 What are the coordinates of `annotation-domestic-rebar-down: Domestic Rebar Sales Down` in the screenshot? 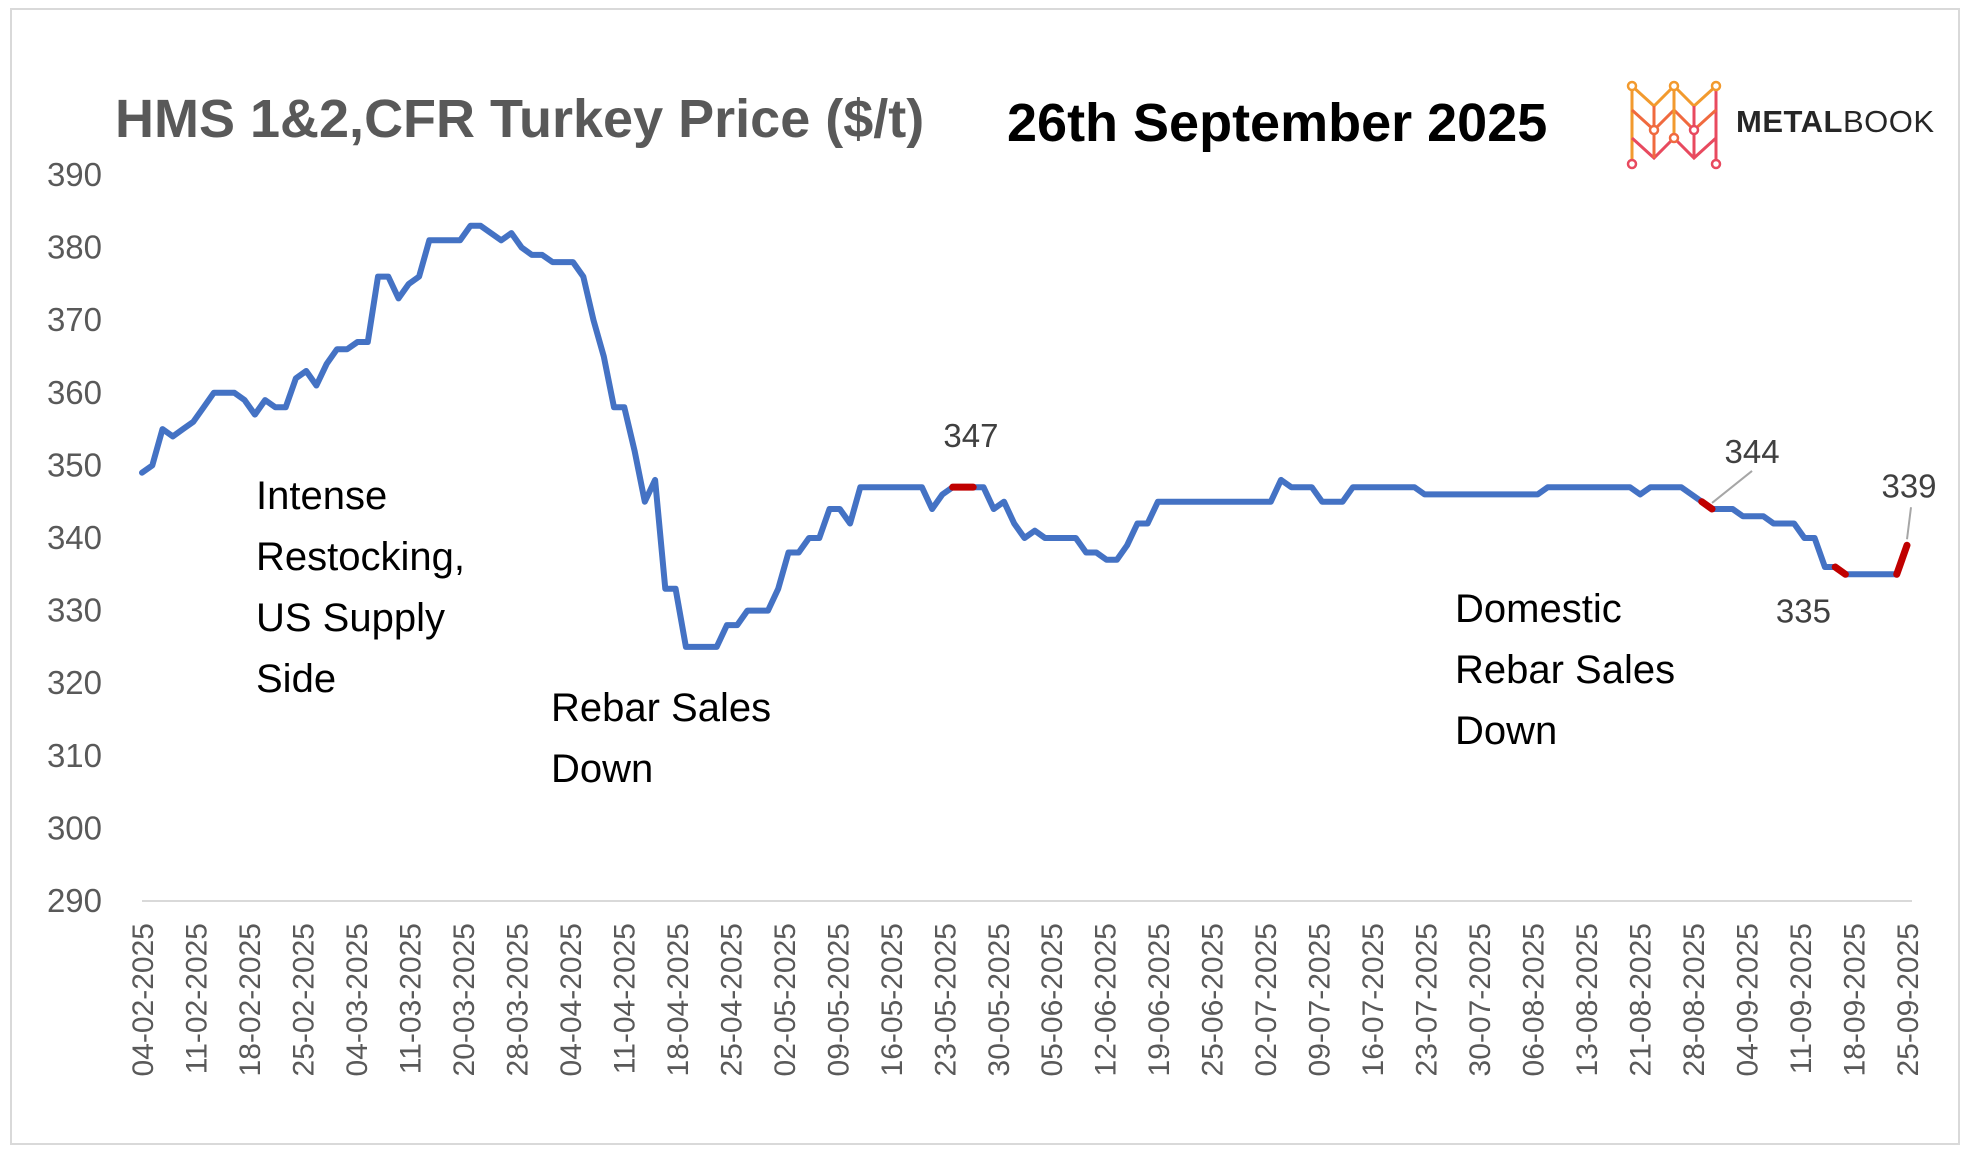 It's located at (1565, 670).